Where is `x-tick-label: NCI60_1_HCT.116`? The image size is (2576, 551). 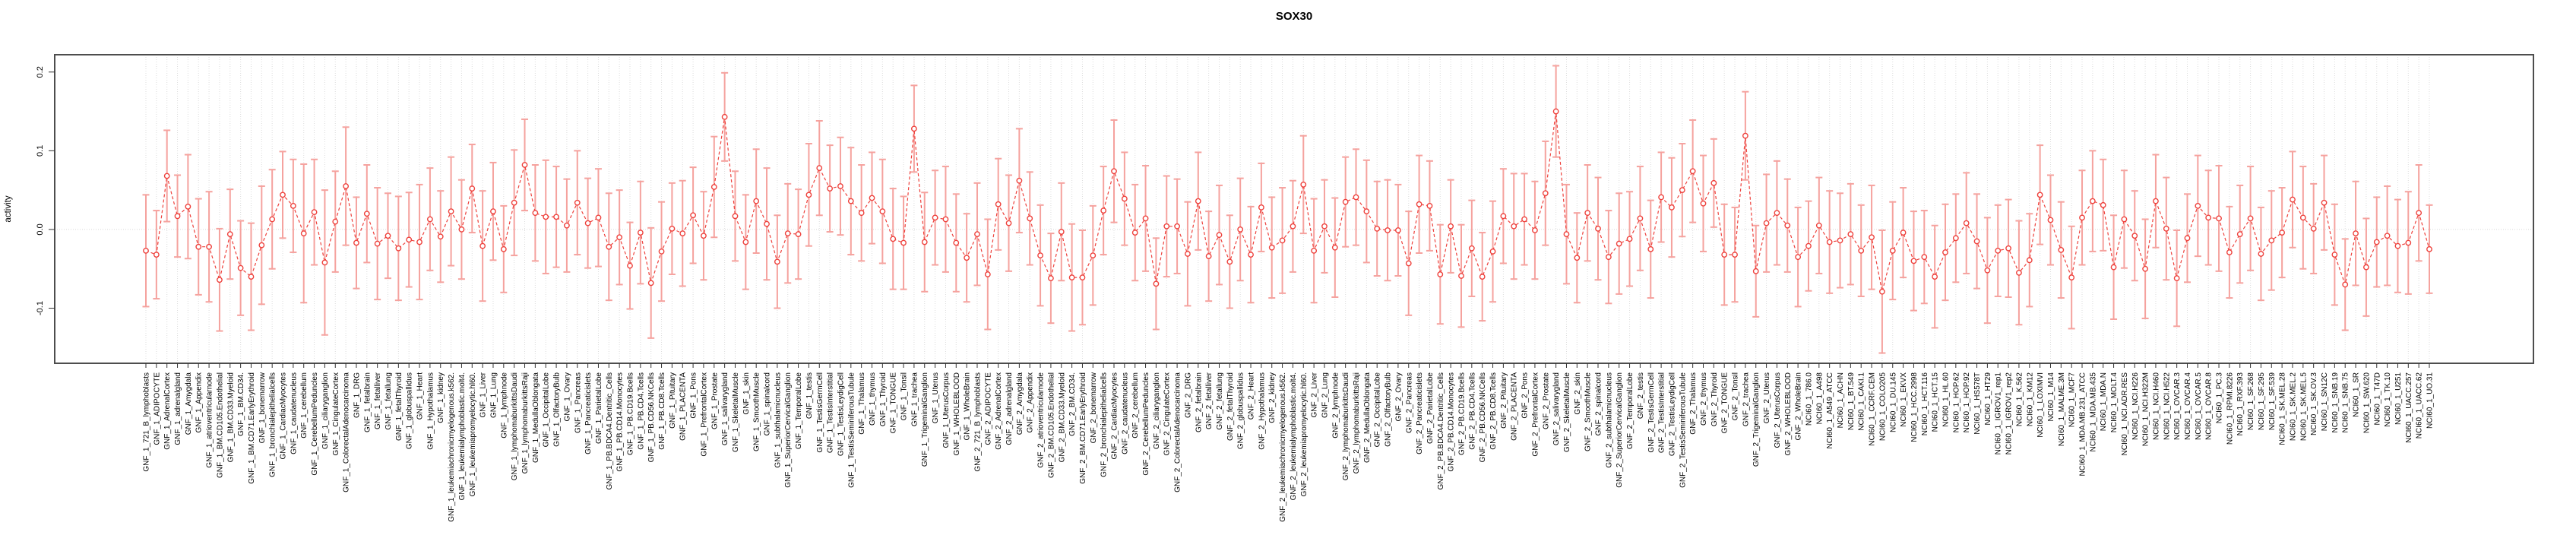 x-tick-label: NCI60_1_HCT.116 is located at coordinates (1925, 404).